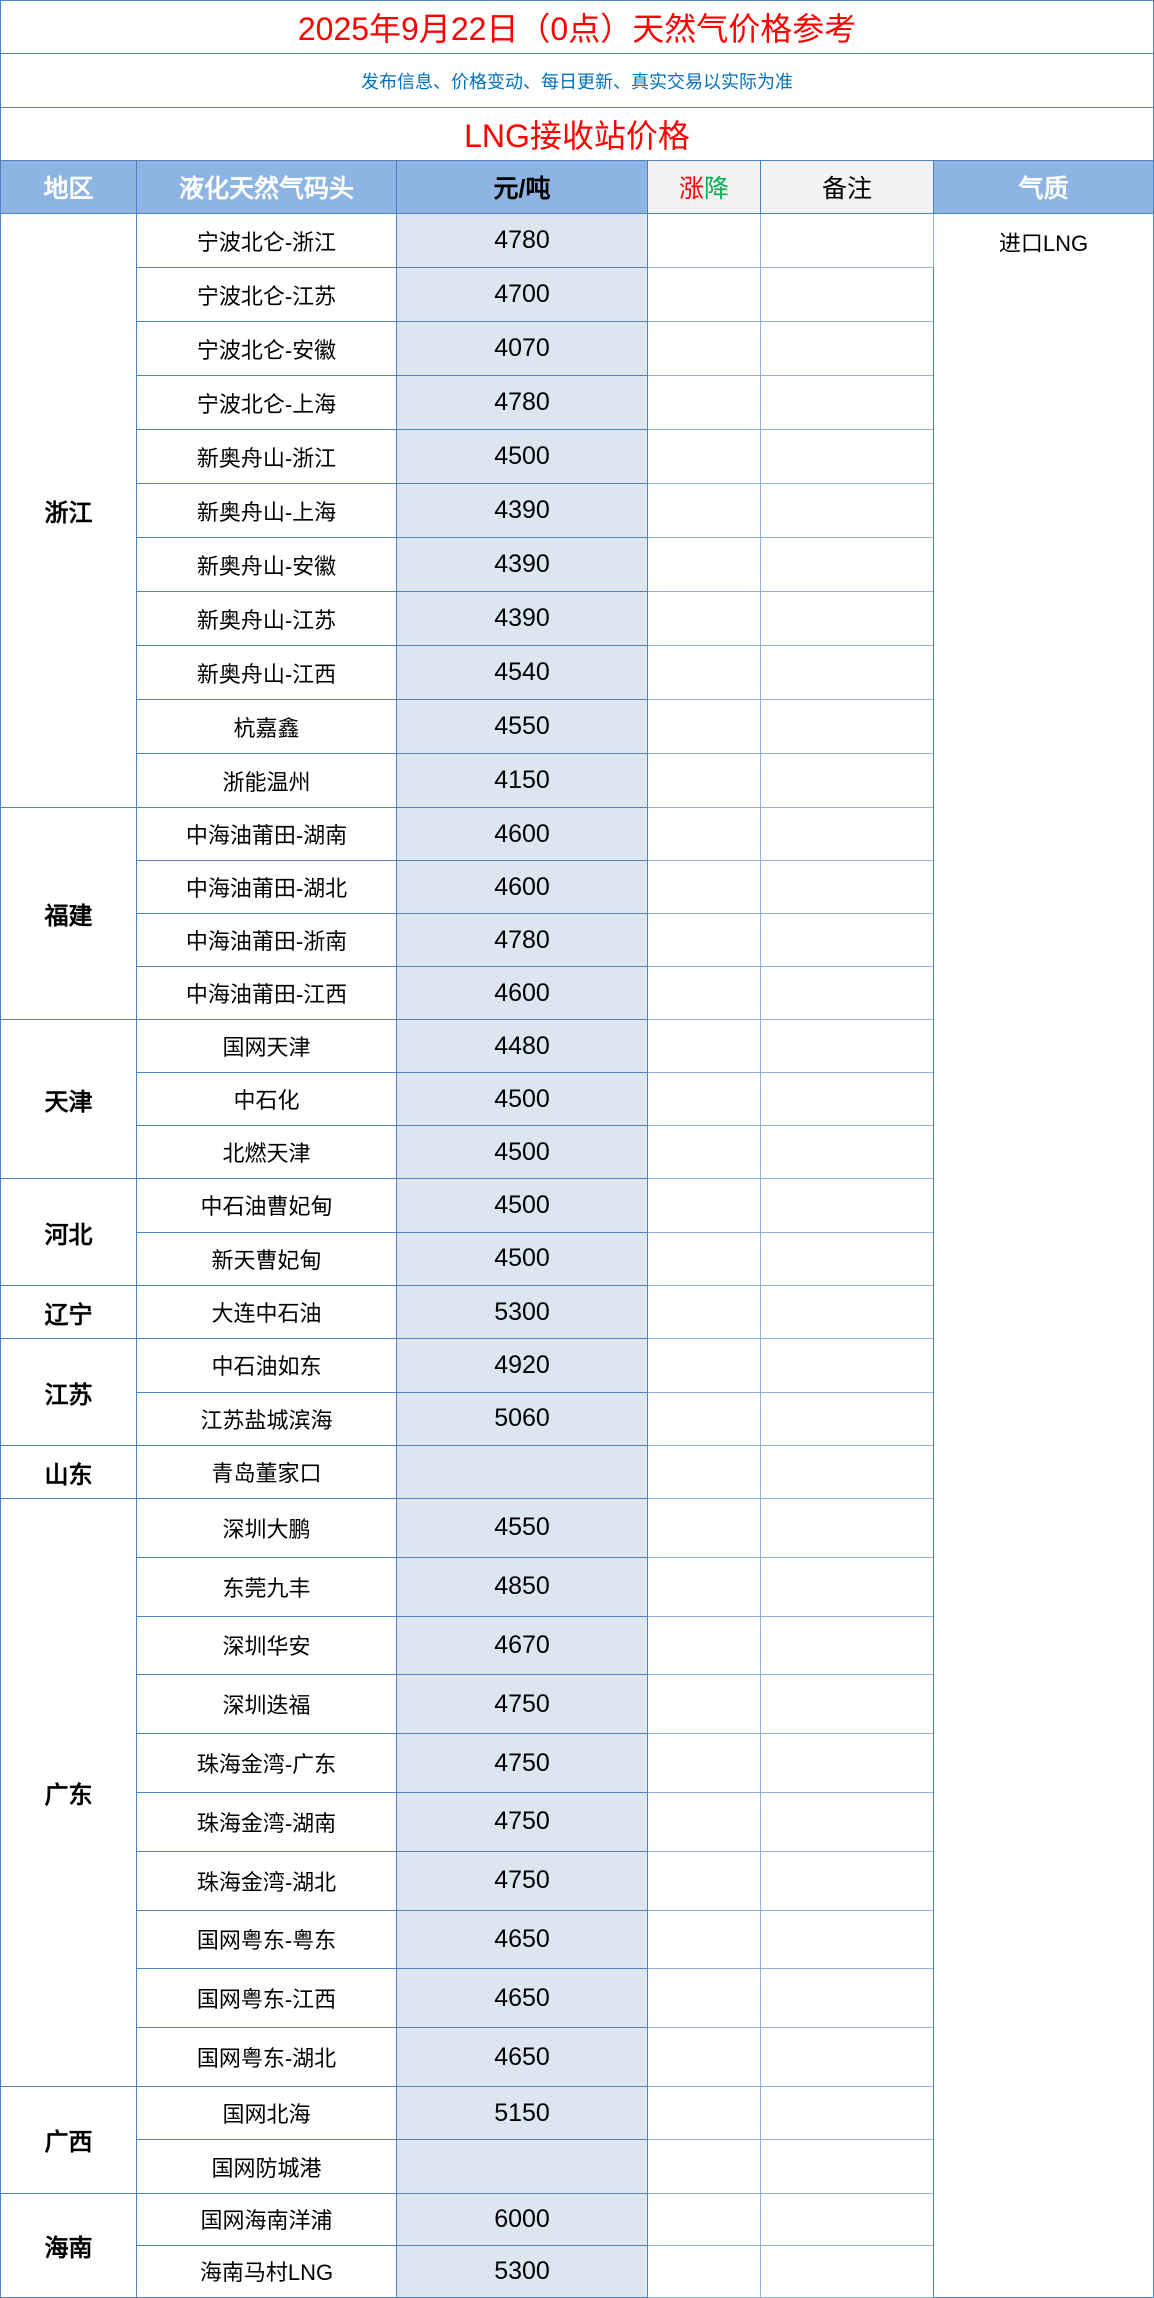 This screenshot has width=1154, height=2298. Describe the element at coordinates (522, 780) in the screenshot. I see `price-cell: 4150` at that location.